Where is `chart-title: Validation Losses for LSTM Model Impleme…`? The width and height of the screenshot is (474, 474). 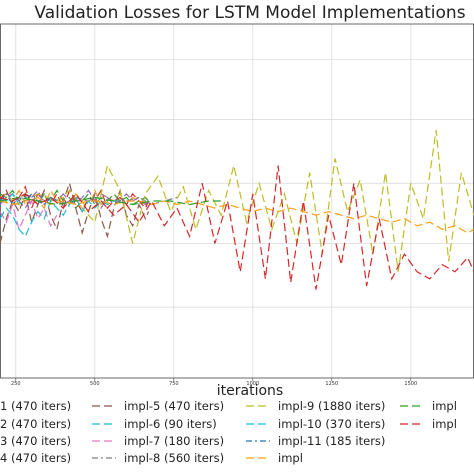
chart-title: Validation Losses for LSTM Model Impleme… is located at coordinates (249, 13).